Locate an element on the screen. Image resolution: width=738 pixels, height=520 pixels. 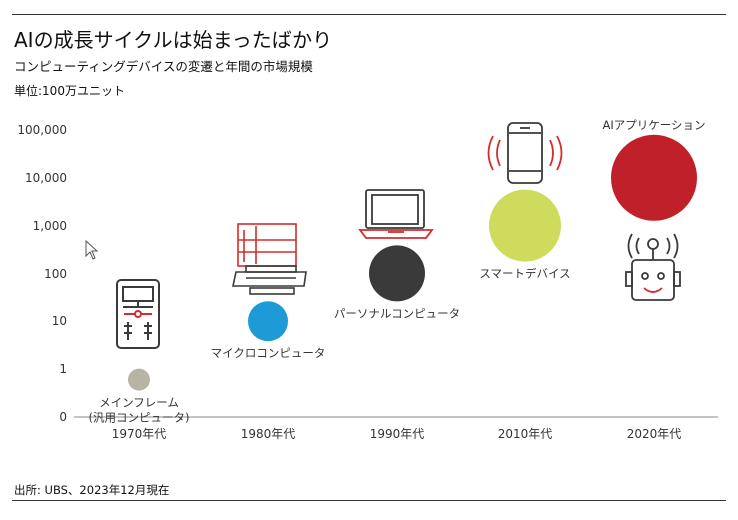
bubble-label: AIアプリケーション is located at coordinates (653, 125).